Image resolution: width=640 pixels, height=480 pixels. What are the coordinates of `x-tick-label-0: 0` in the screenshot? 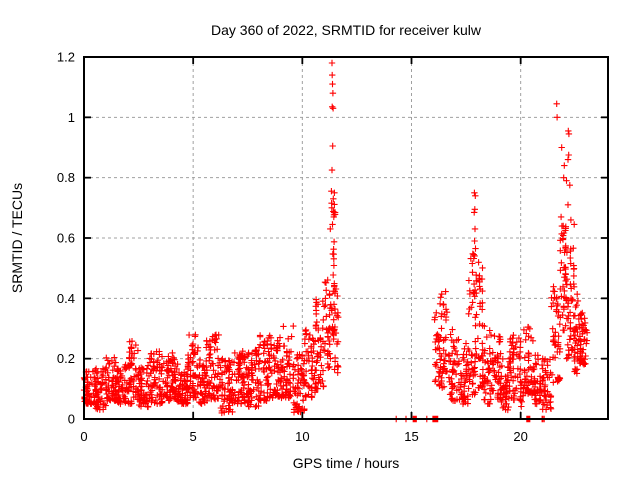 It's located at (83, 436).